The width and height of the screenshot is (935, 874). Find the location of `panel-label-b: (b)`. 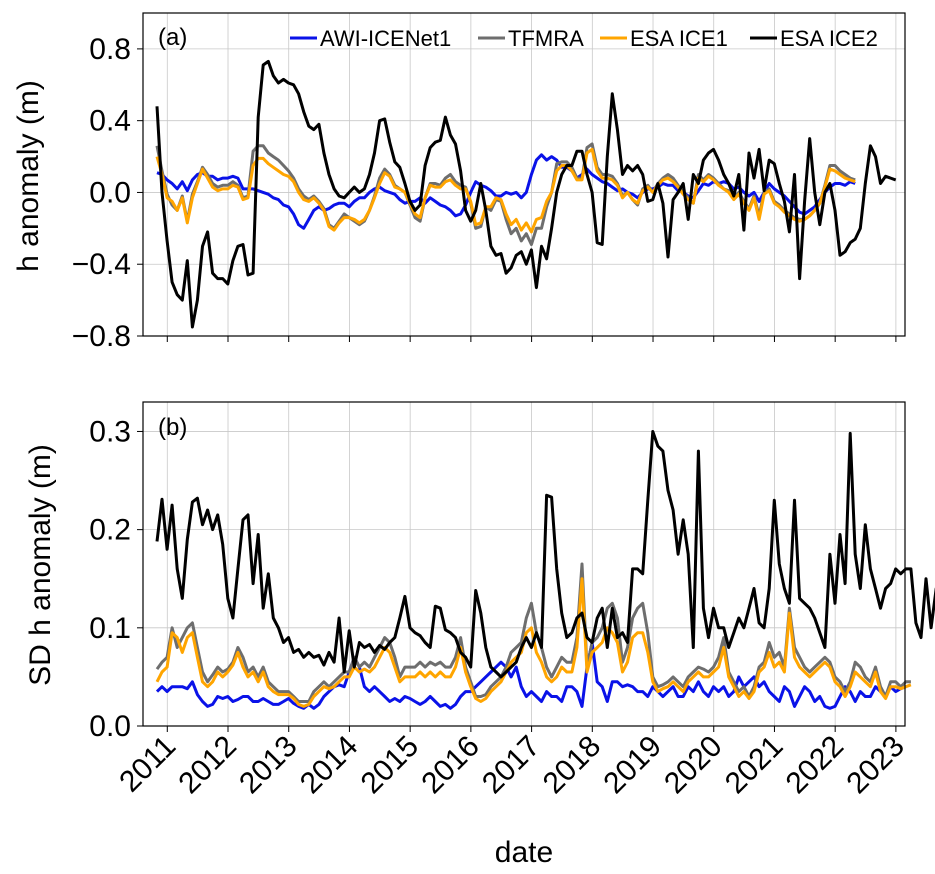

panel-label-b: (b) is located at coordinates (172, 427).